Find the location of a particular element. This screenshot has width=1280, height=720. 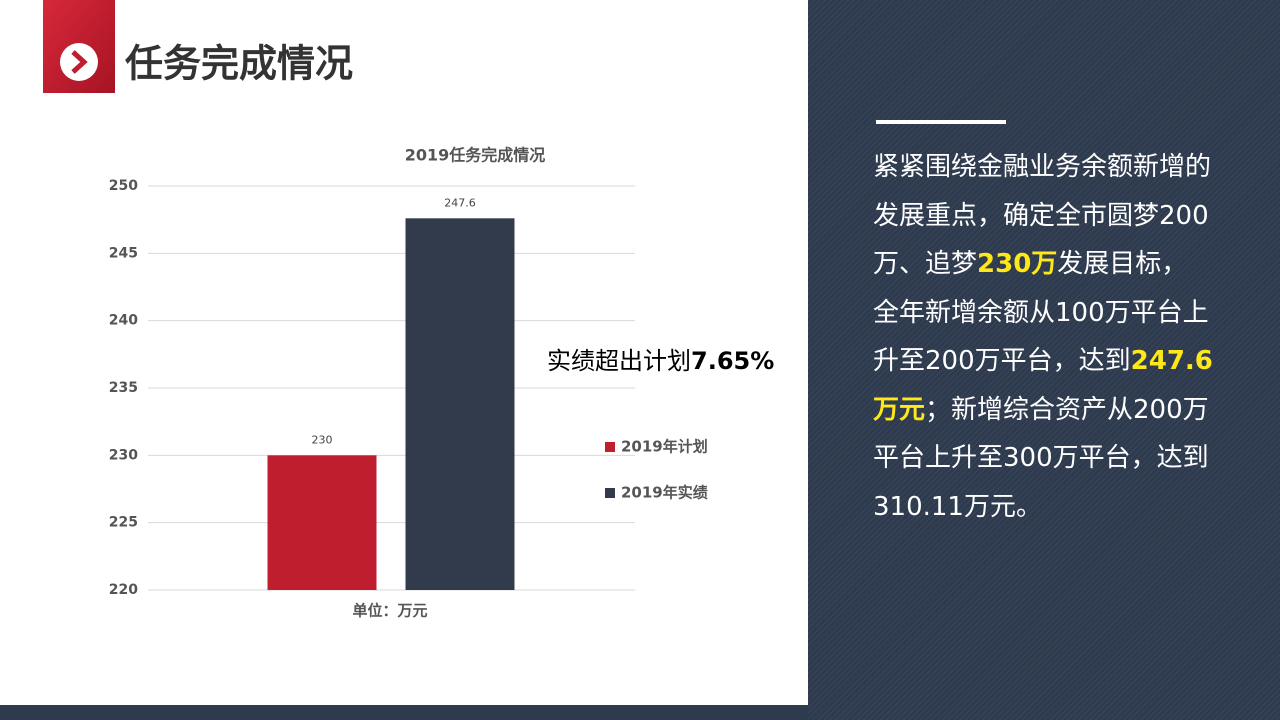

x-axis-label: 单位：万元 is located at coordinates (389, 611).